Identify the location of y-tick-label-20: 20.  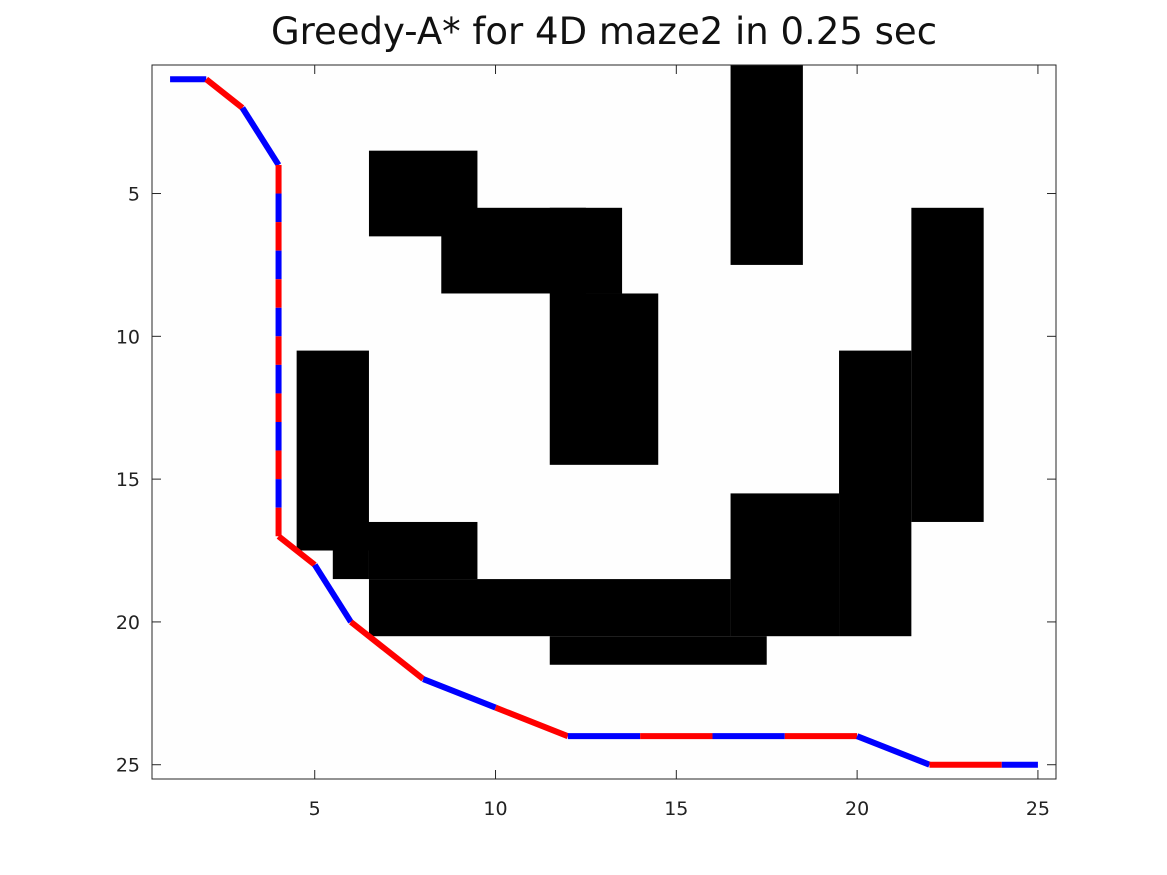
(128, 623).